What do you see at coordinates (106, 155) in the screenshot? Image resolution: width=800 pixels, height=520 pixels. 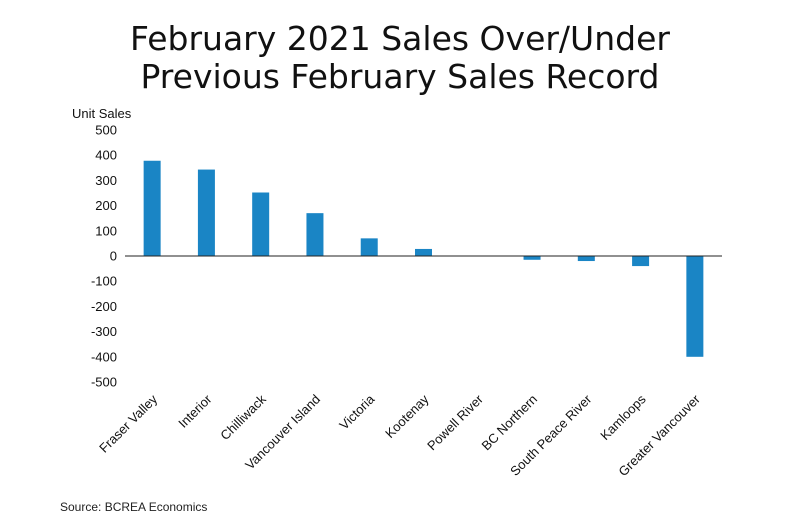 I see `y-tick-label: 400` at bounding box center [106, 155].